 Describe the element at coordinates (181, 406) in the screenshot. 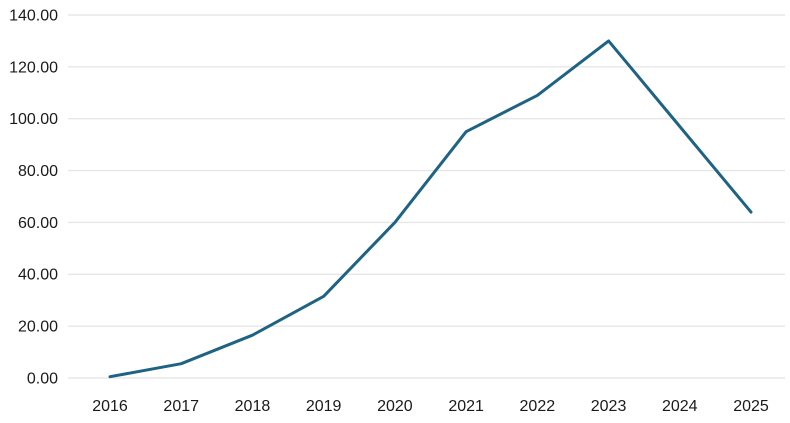

I see `x-axis-tick-label: 2017` at that location.